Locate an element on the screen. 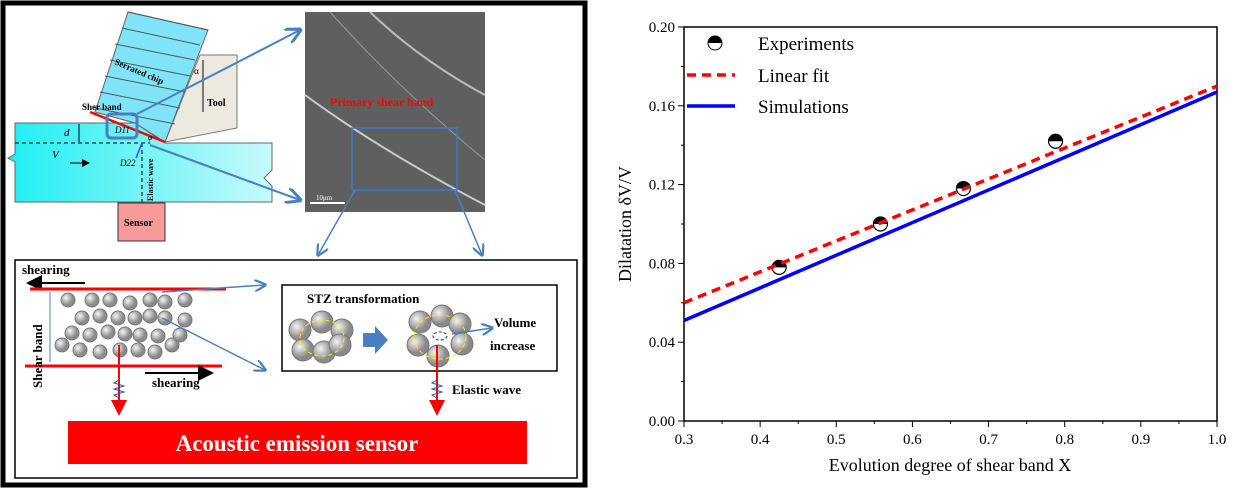 The image size is (1238, 495). shearing-top-label: shearing is located at coordinates (46, 269).